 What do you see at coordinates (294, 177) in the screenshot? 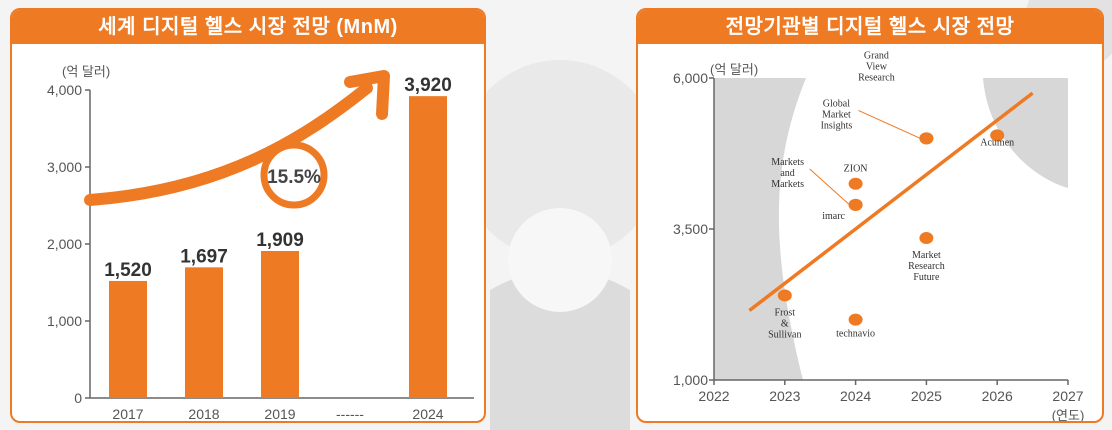
I see `growth-rate-label: 15.5%` at bounding box center [294, 177].